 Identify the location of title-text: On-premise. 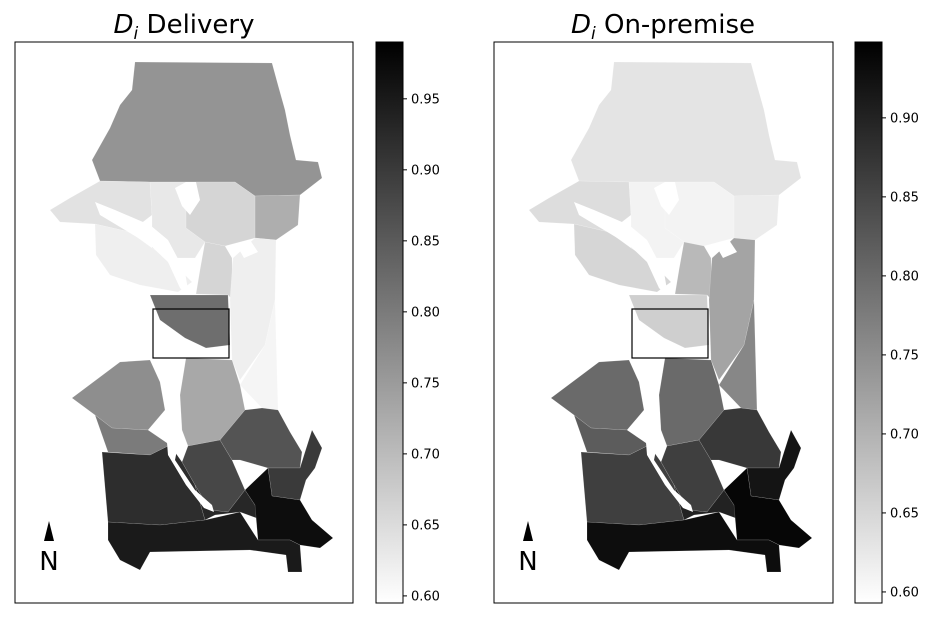
(675, 25).